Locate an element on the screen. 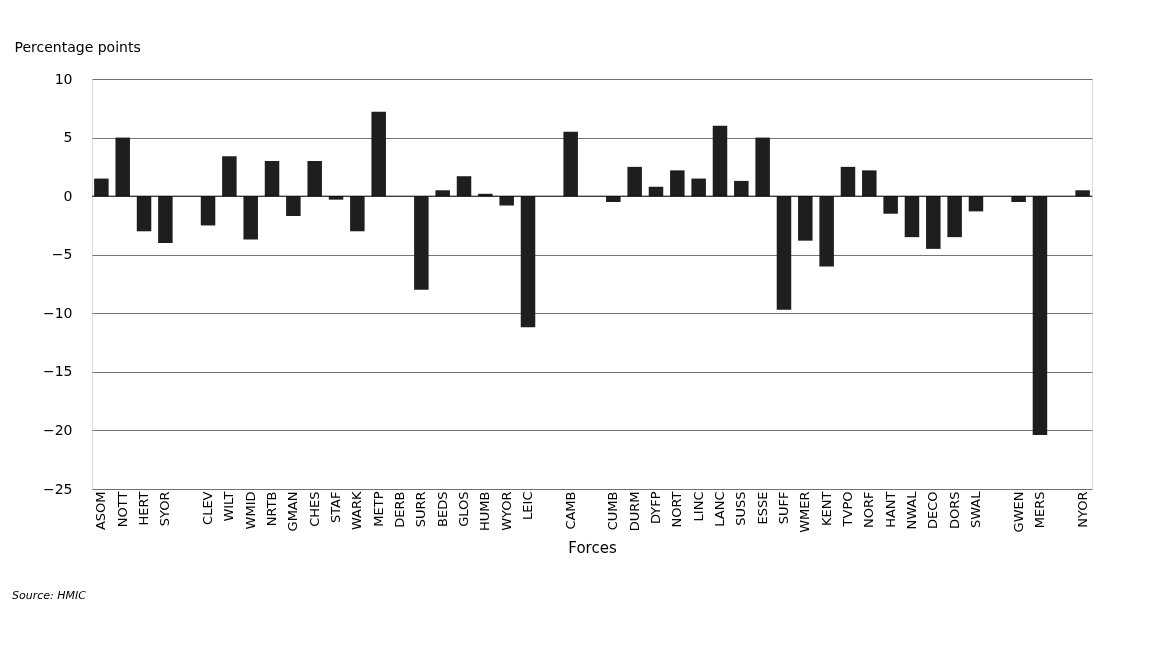 The height and width of the screenshot is (645, 1162). x-tick-label: LANC is located at coordinates (719, 509).